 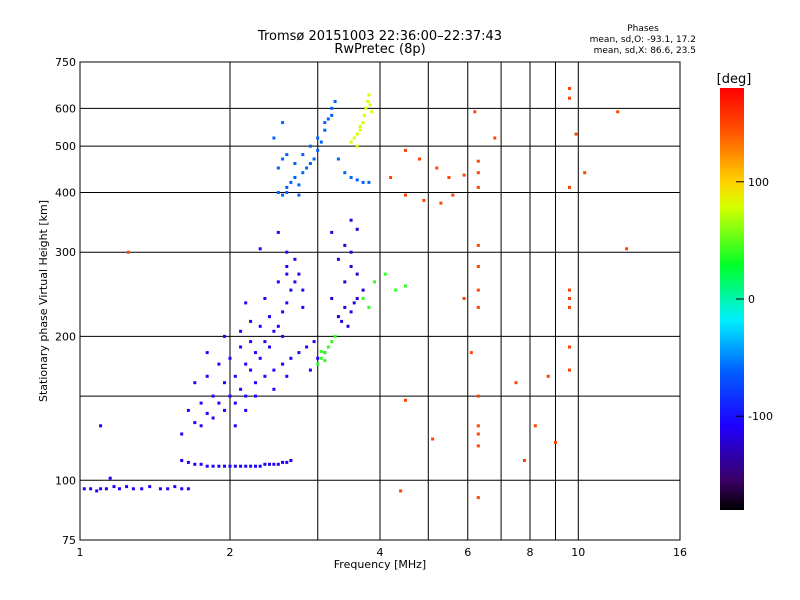 What do you see at coordinates (758, 182) in the screenshot?
I see `colorbar-tick-label: 100` at bounding box center [758, 182].